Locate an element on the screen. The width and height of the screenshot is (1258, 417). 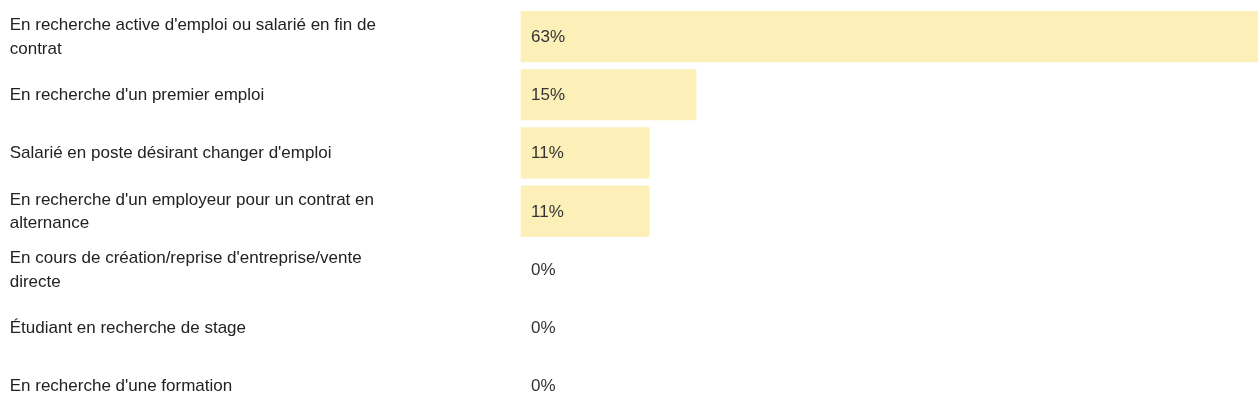
y-tick-label: En cours de création/reprise d'entreprise/vente directe is located at coordinates (185, 269).